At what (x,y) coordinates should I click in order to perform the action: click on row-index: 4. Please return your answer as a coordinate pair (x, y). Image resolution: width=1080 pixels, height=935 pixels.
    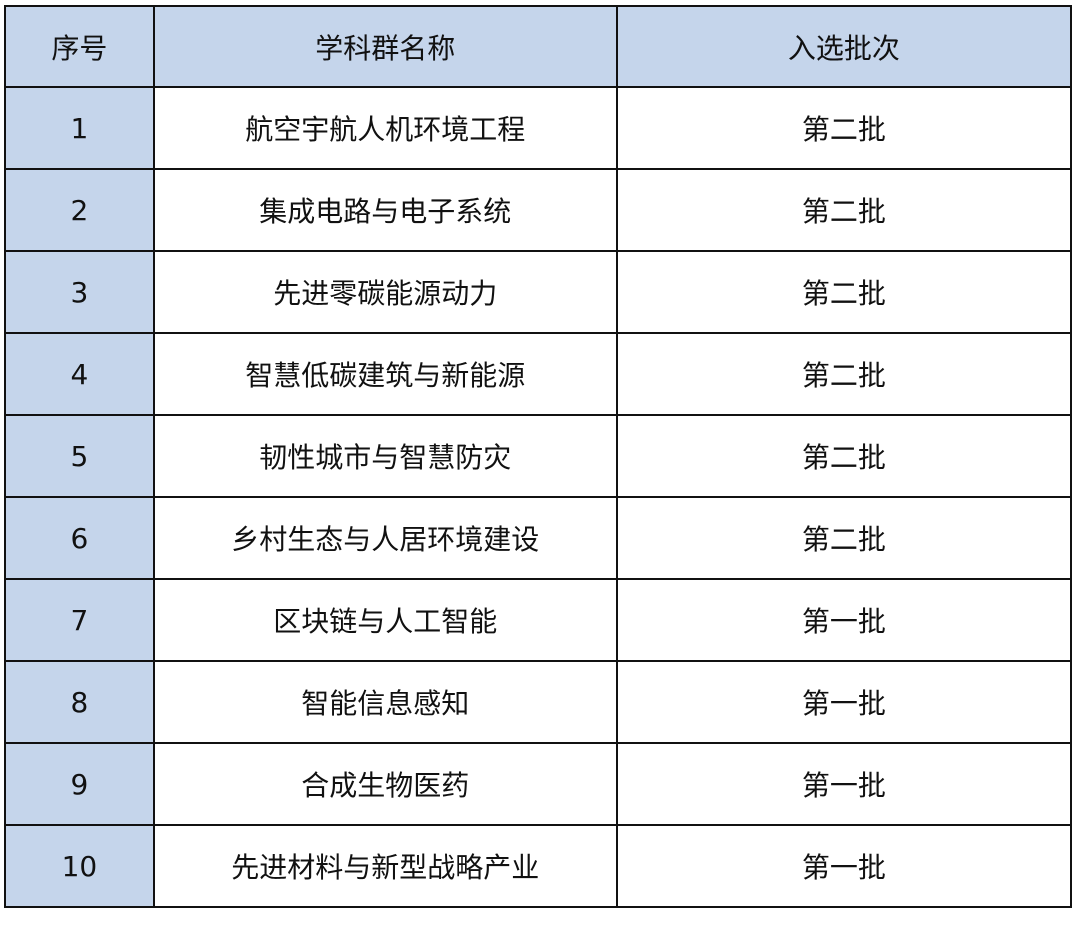
    Looking at the image, I should click on (79, 374).